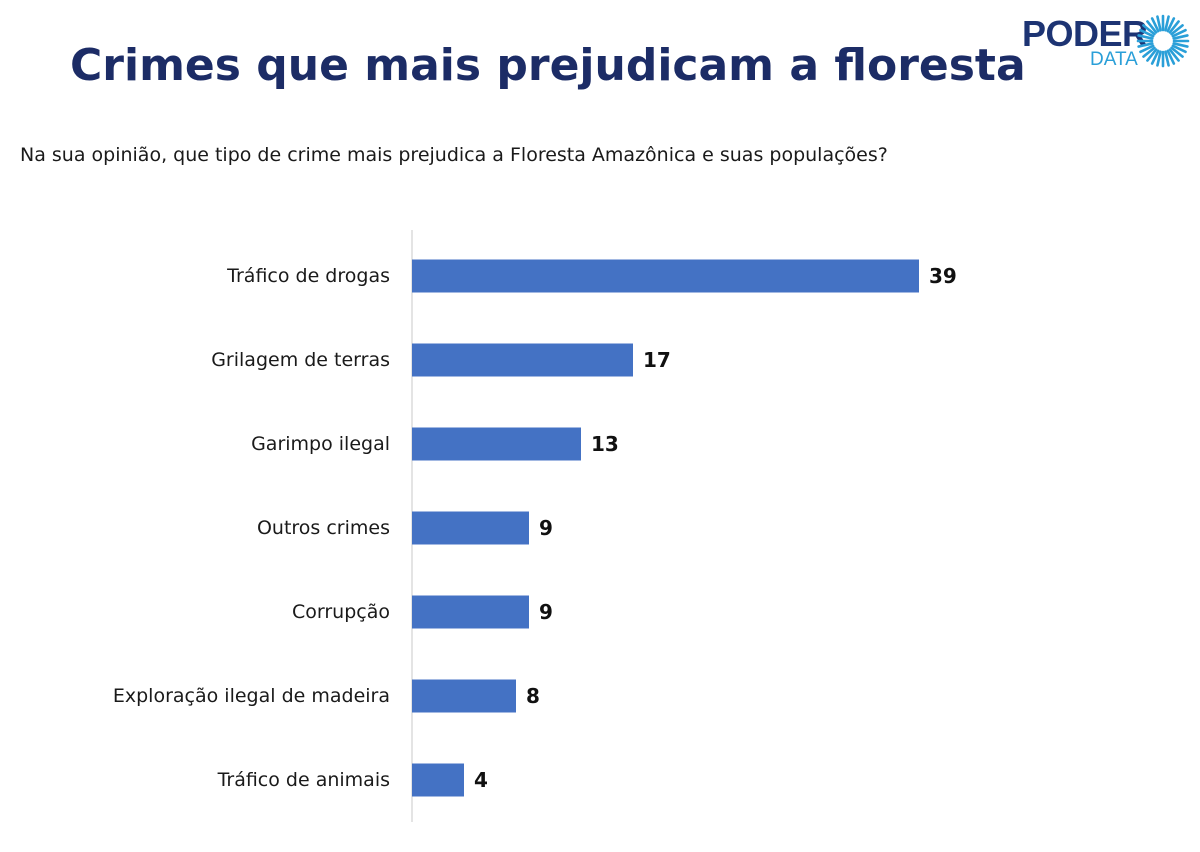  Describe the element at coordinates (303, 780) in the screenshot. I see `category-label: Tráfico de animais` at that location.